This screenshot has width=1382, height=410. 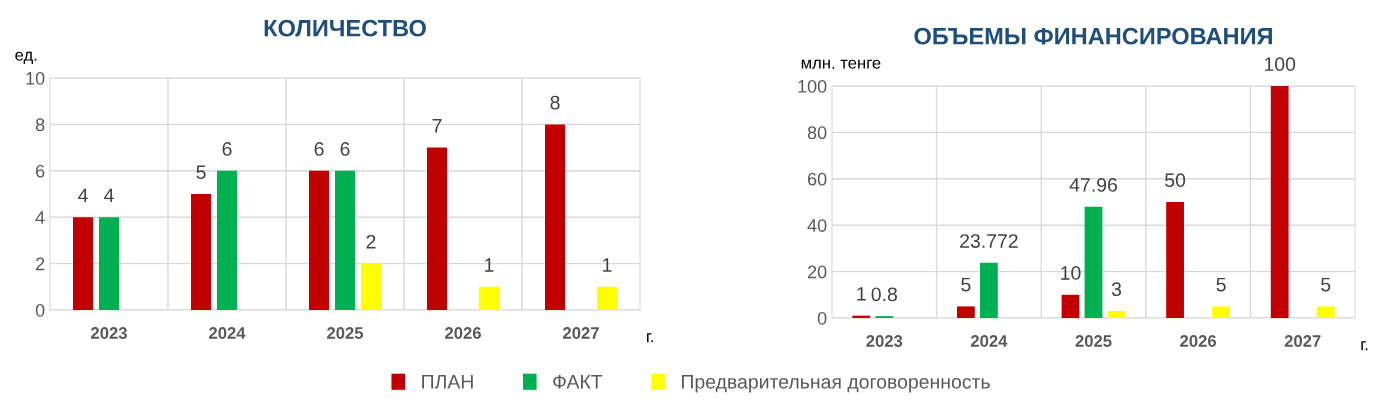 I want to click on y-tick-label: 6, so click(x=40, y=171).